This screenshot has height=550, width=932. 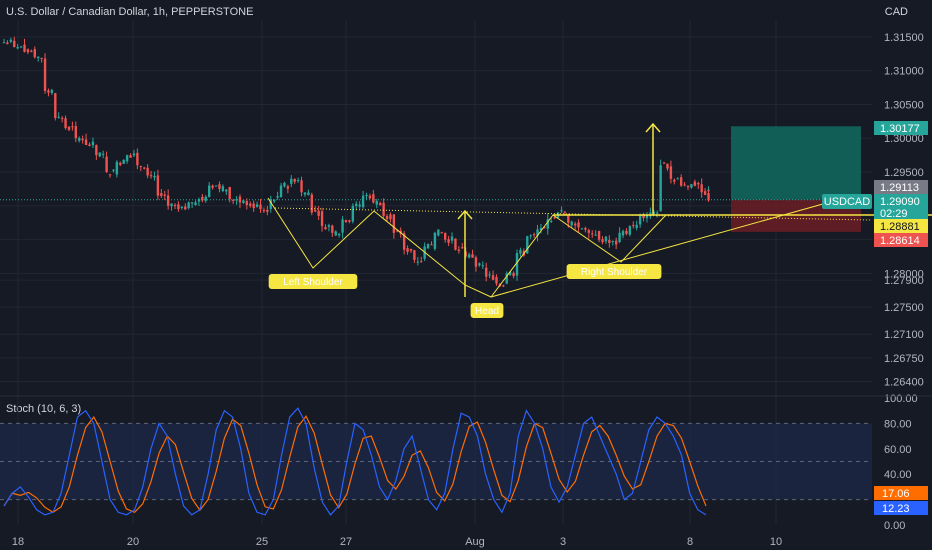 I want to click on stoch-tick-label: 60.00, so click(x=898, y=450).